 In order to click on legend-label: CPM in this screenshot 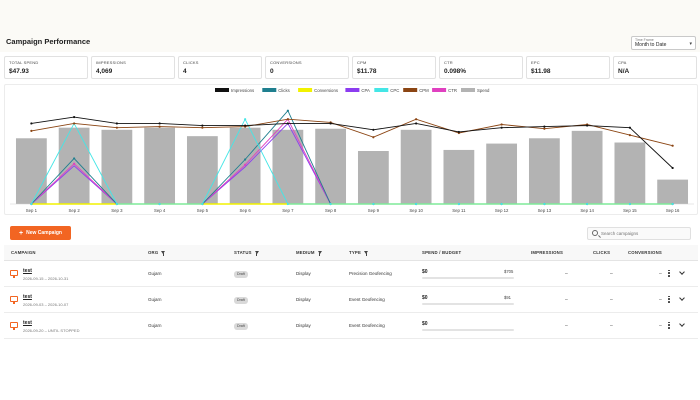, I will do `click(424, 90)`.